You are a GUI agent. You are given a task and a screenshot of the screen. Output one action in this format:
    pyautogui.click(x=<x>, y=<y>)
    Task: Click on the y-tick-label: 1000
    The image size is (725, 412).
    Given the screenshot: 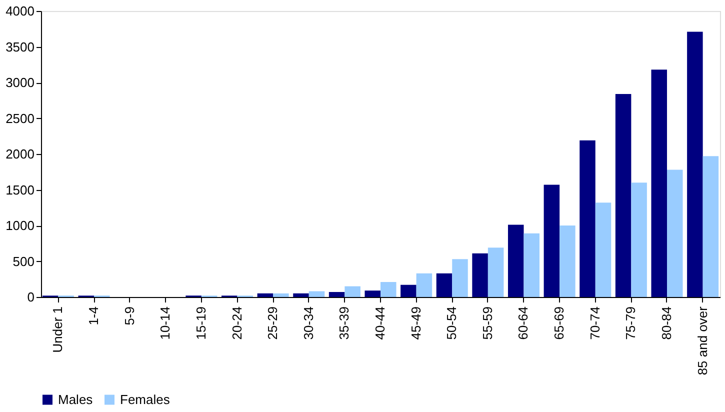 What is the action you would take?
    pyautogui.click(x=20, y=225)
    